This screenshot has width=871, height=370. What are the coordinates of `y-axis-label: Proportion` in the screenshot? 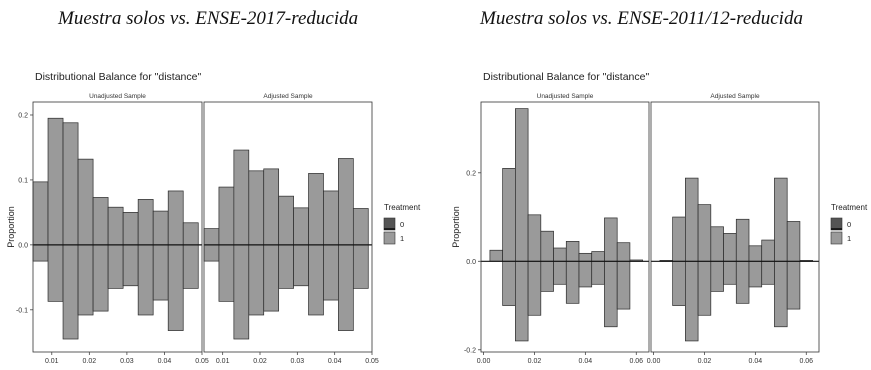 It's located at (456, 227).